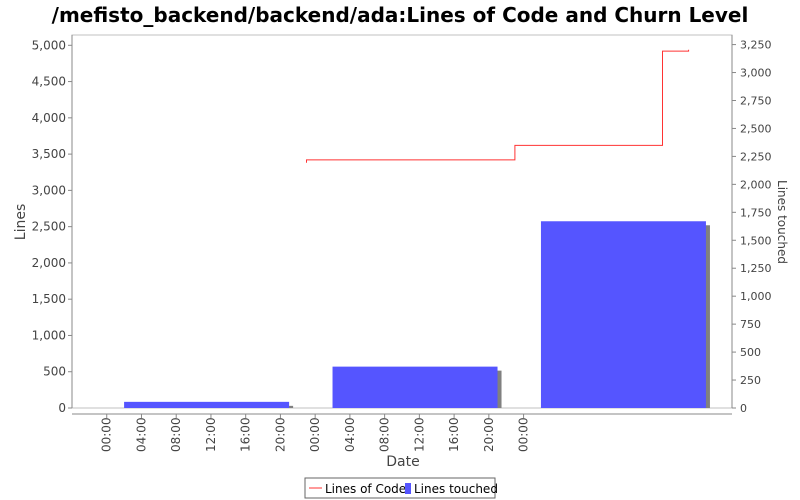  Describe the element at coordinates (49, 263) in the screenshot. I see `left-tick-label: 2,000` at that location.